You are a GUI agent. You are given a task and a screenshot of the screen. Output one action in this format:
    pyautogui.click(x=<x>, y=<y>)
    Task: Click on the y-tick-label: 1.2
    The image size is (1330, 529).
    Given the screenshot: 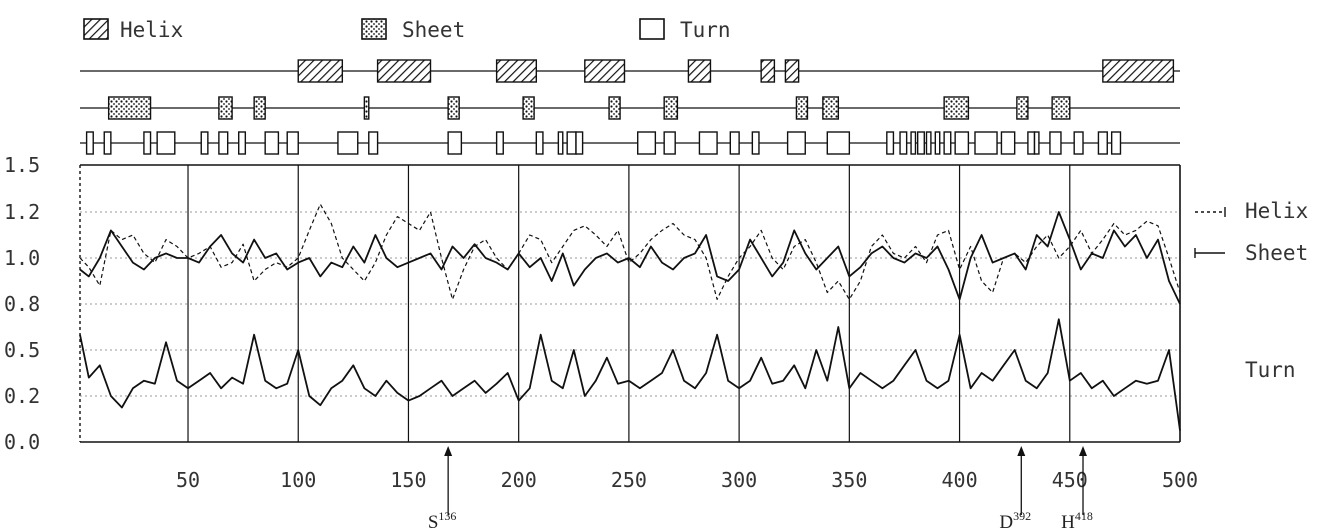 What is the action you would take?
    pyautogui.click(x=22, y=212)
    